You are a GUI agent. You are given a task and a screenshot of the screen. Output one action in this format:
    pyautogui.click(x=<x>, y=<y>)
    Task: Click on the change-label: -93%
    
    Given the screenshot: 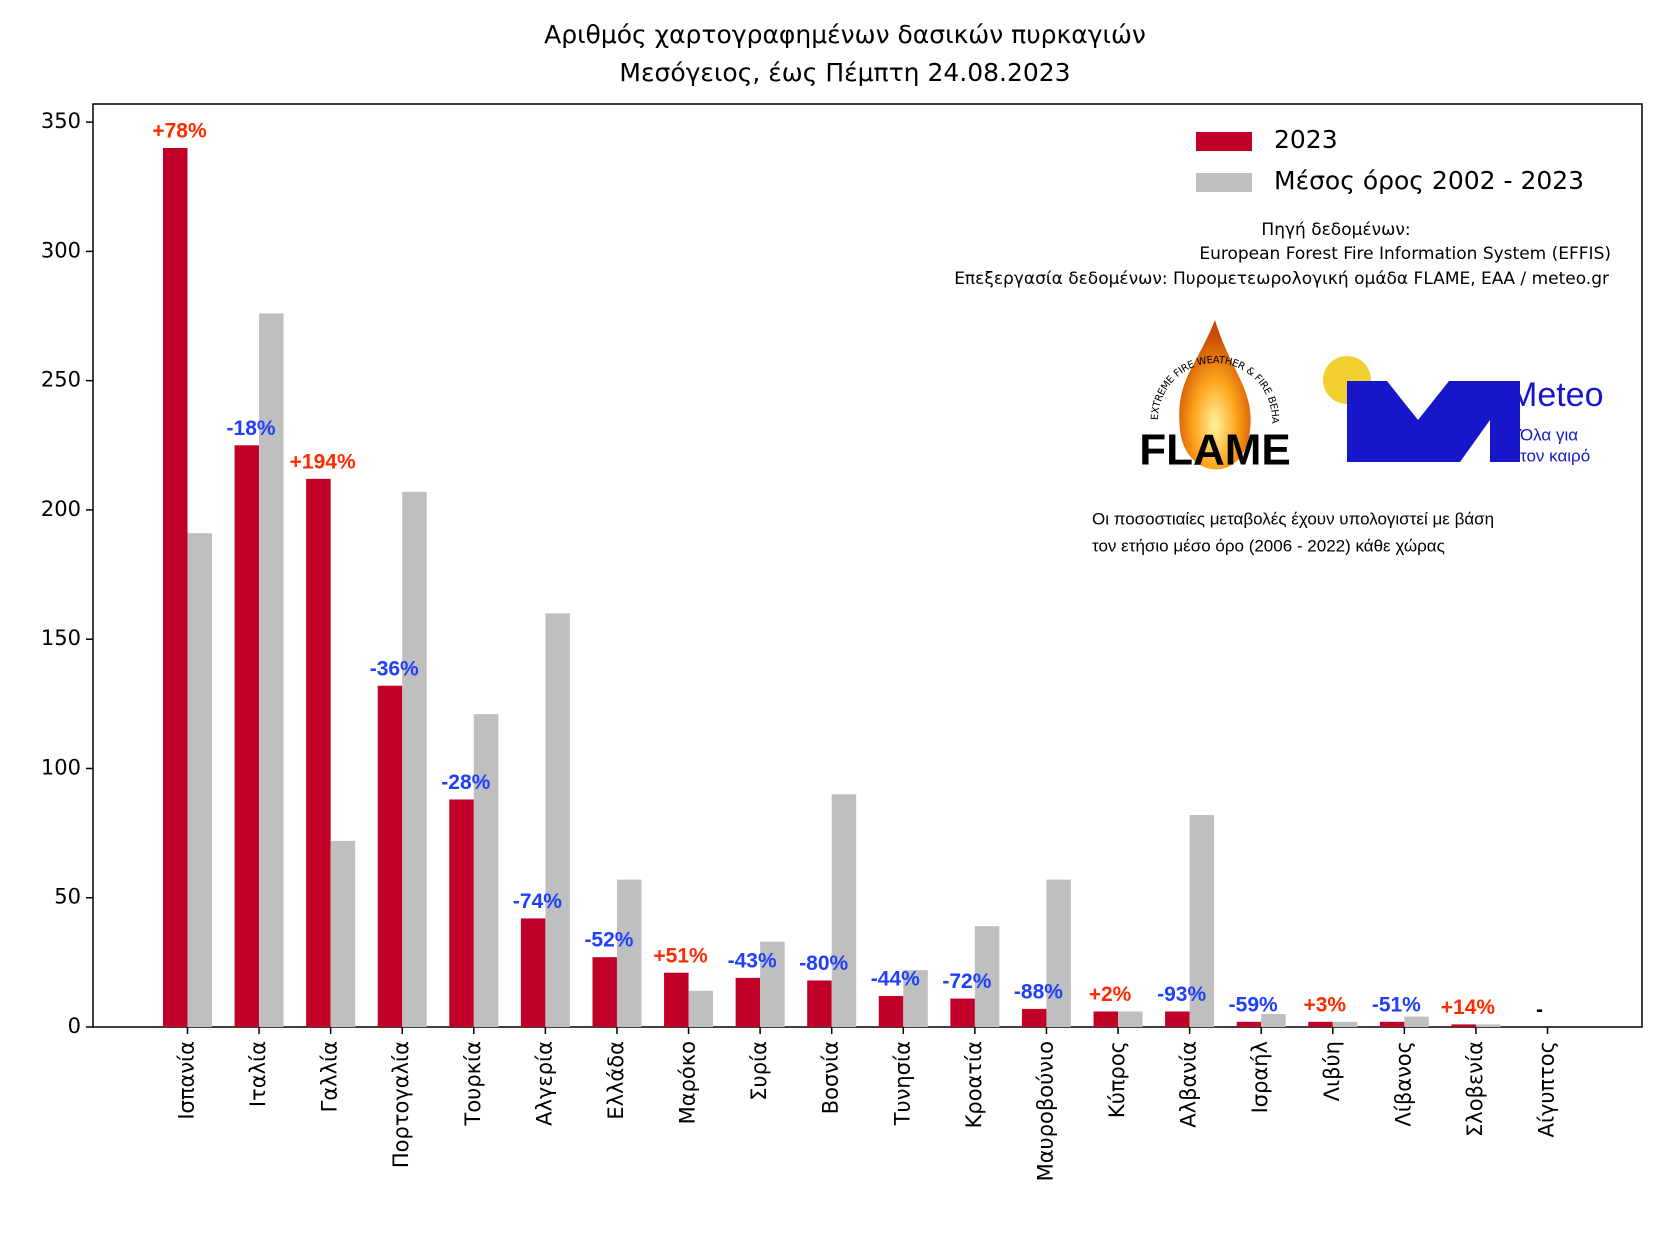 What is the action you would take?
    pyautogui.click(x=1181, y=994)
    